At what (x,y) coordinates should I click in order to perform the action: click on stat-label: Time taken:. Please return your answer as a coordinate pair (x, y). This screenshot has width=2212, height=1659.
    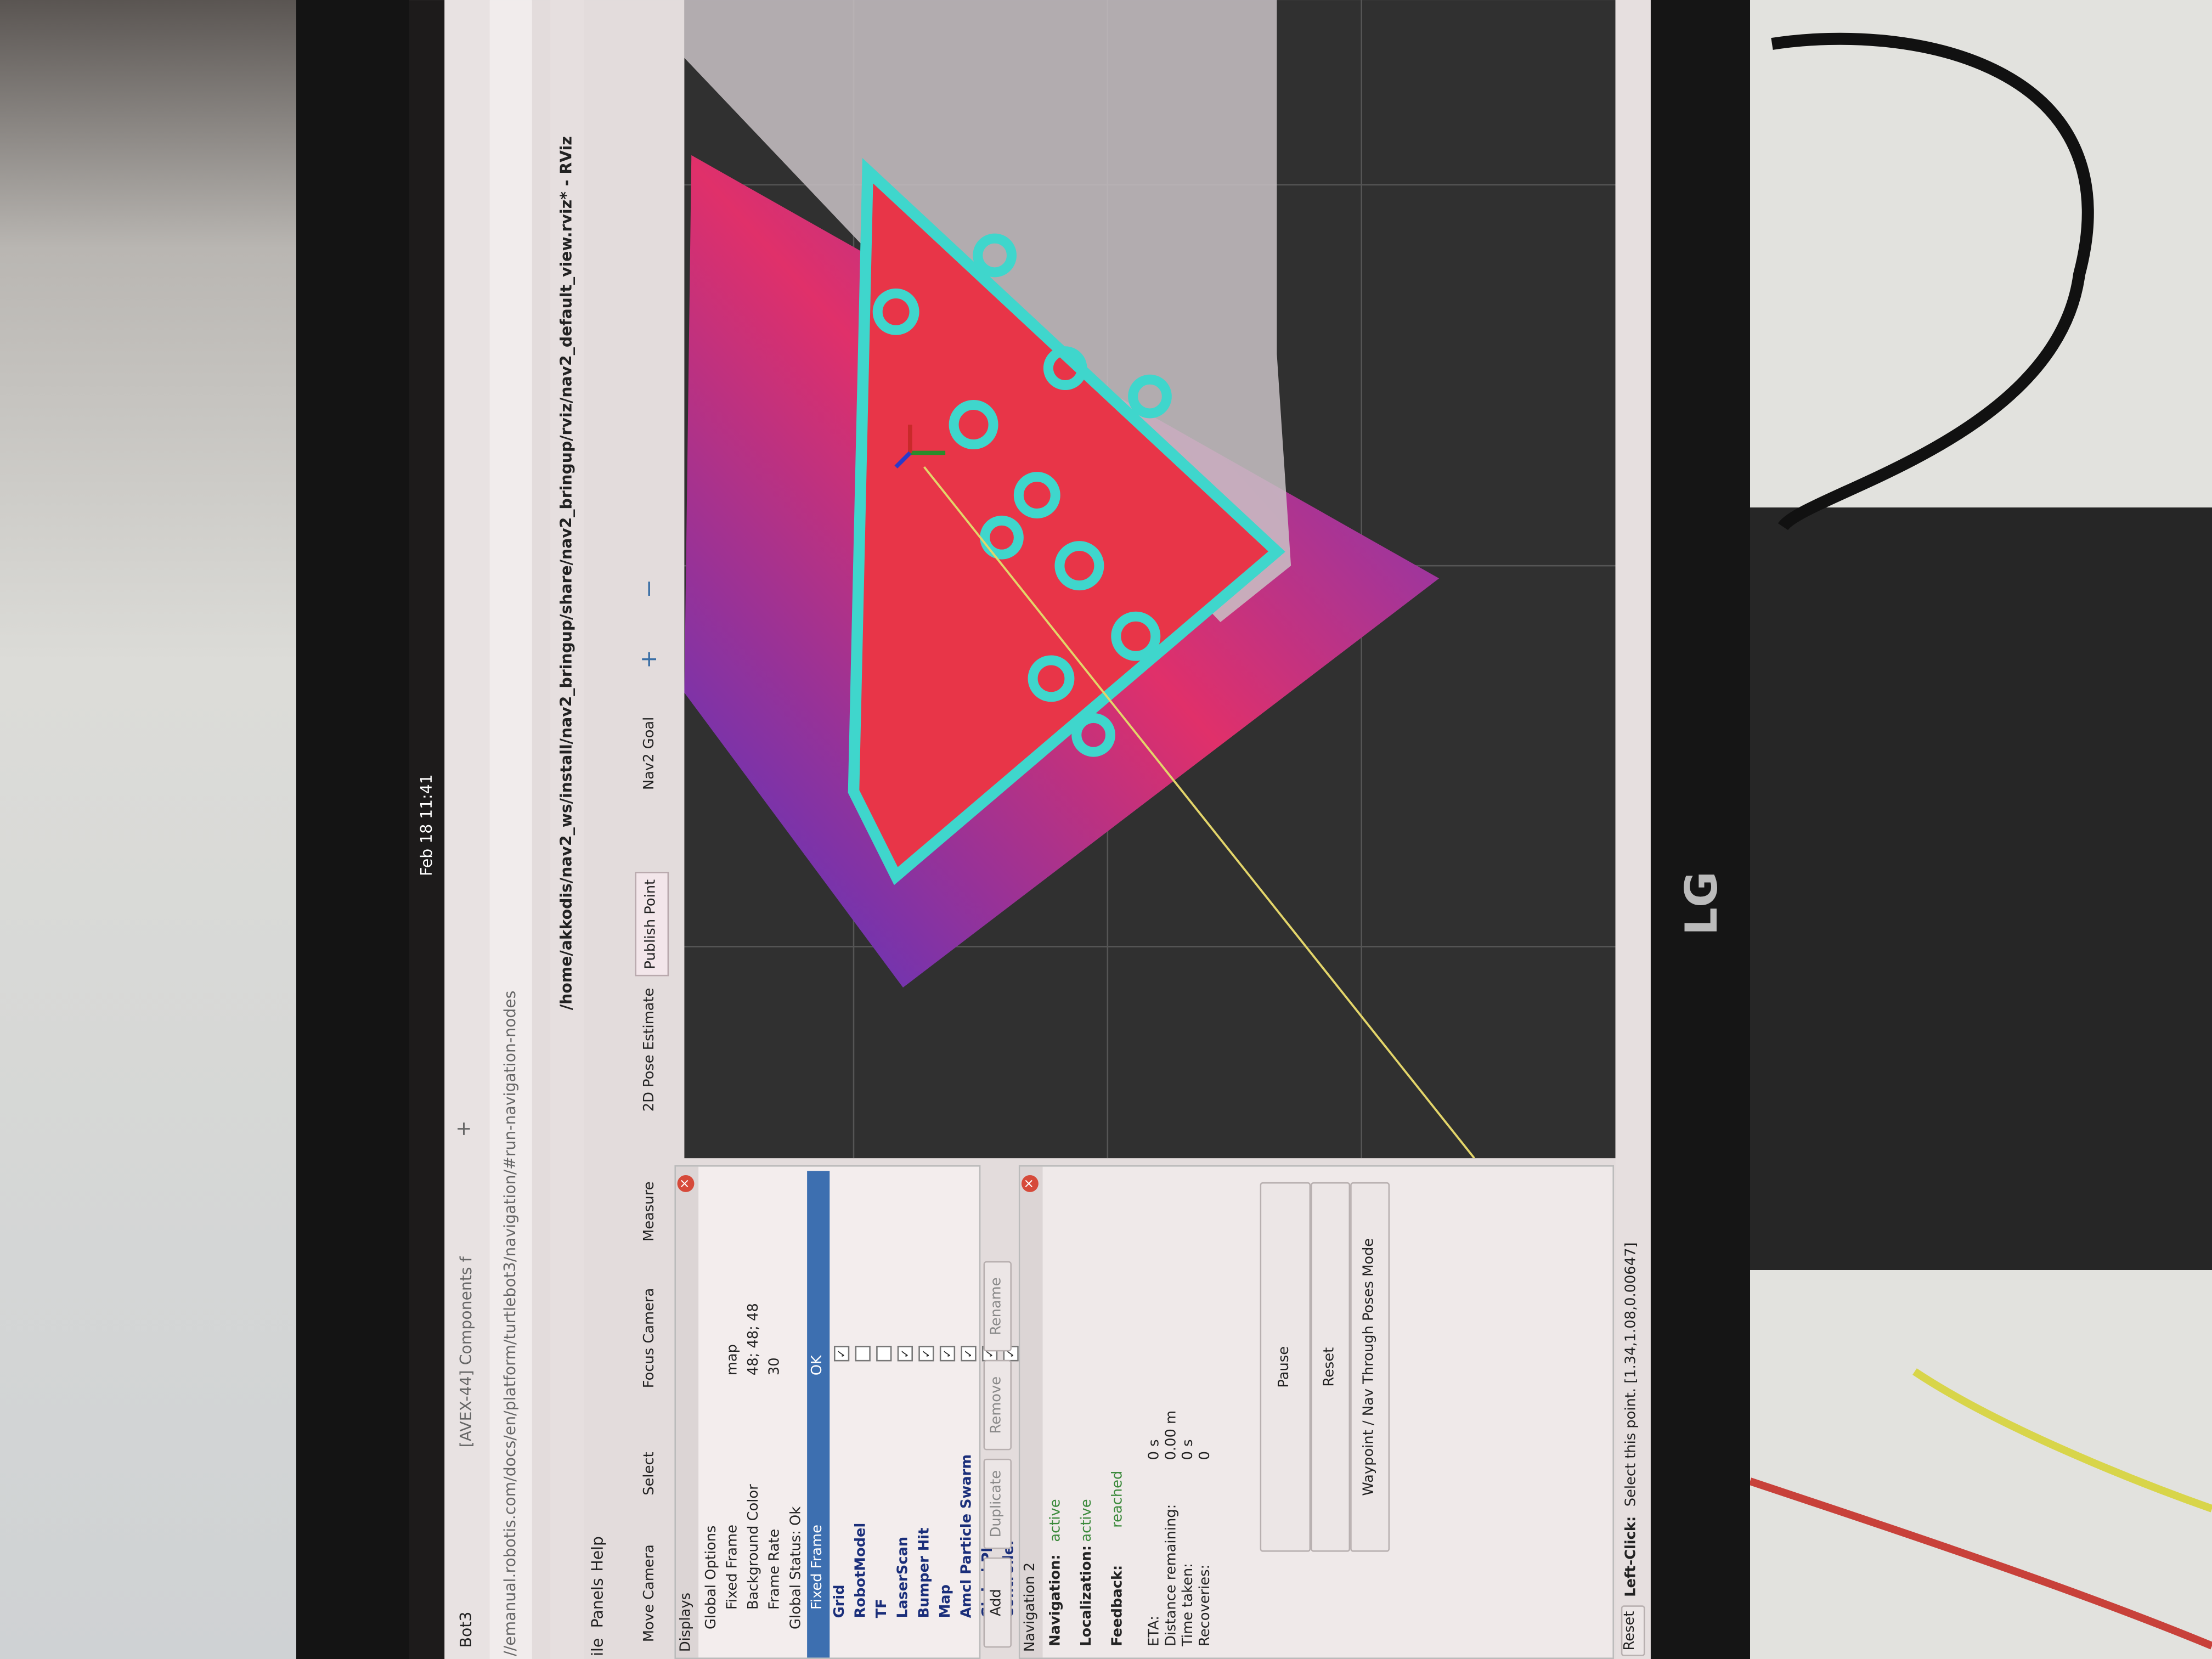
    Looking at the image, I should click on (1189, 1604).